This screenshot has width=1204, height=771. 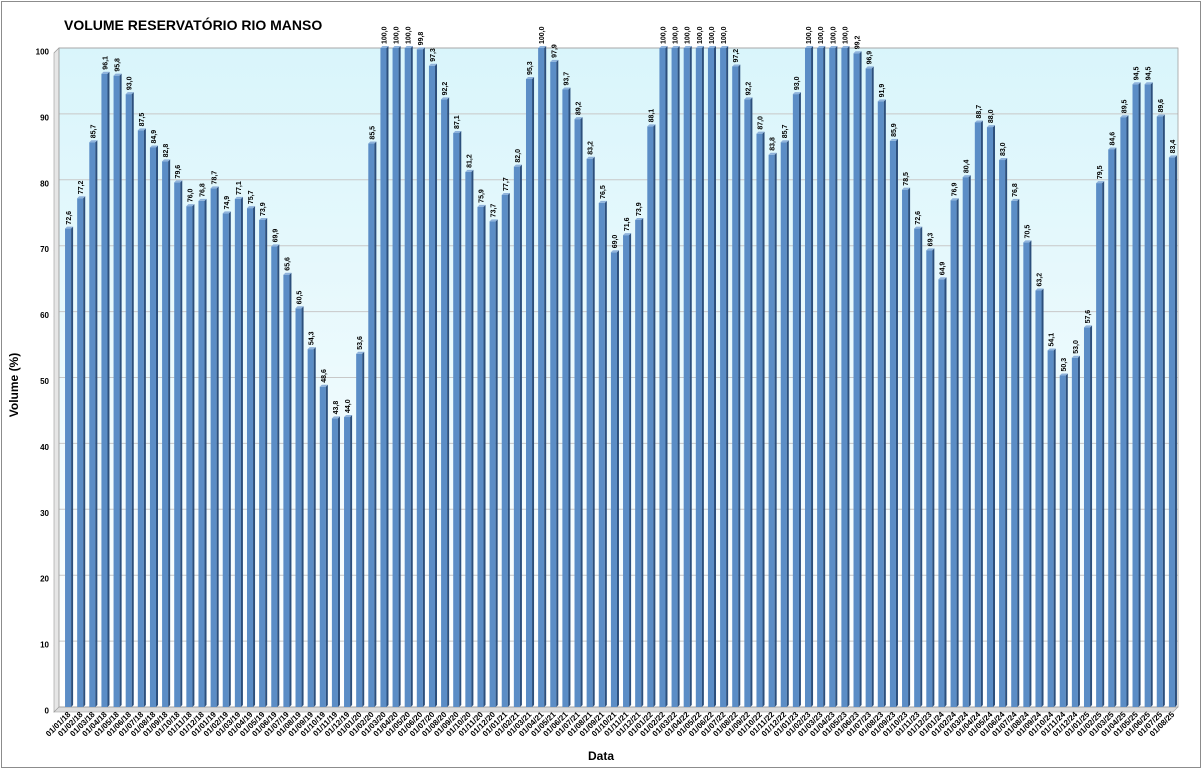 What do you see at coordinates (591, 148) in the screenshot?
I see `data-label: 83,2` at bounding box center [591, 148].